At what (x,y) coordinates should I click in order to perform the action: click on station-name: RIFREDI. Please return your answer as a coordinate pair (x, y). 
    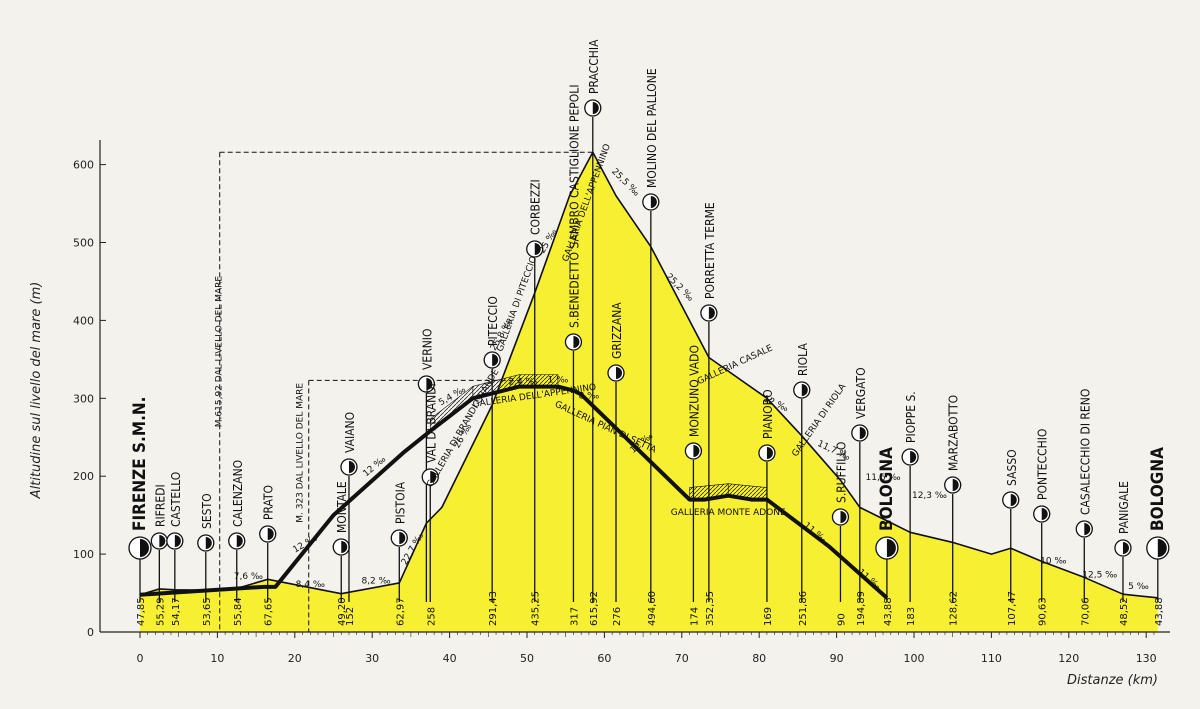
    Looking at the image, I should click on (160, 505).